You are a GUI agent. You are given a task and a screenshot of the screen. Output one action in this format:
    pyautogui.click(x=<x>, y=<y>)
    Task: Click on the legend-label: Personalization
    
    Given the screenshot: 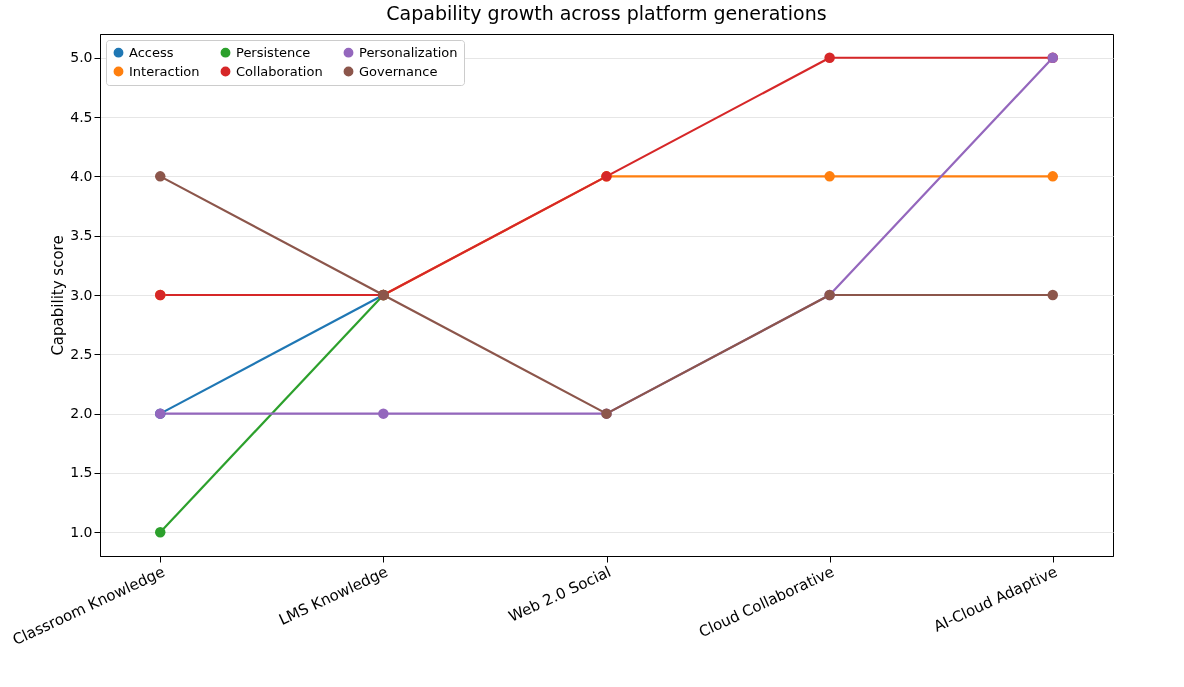 What is the action you would take?
    pyautogui.click(x=408, y=52)
    